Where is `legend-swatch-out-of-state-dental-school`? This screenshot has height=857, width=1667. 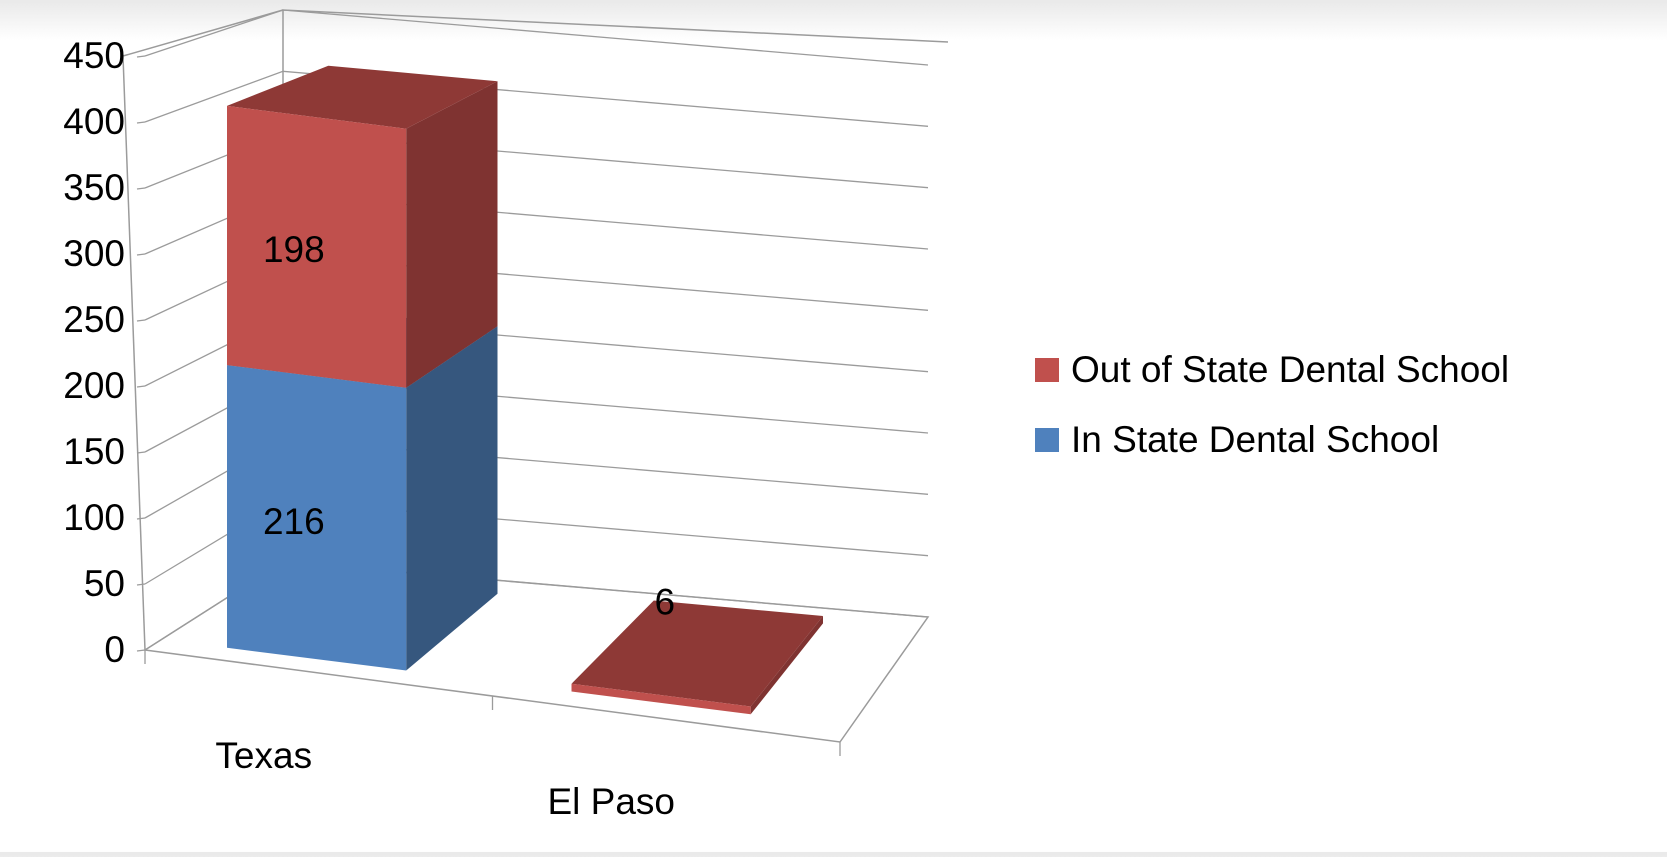
legend-swatch-out-of-state-dental-school is located at coordinates (1047, 370).